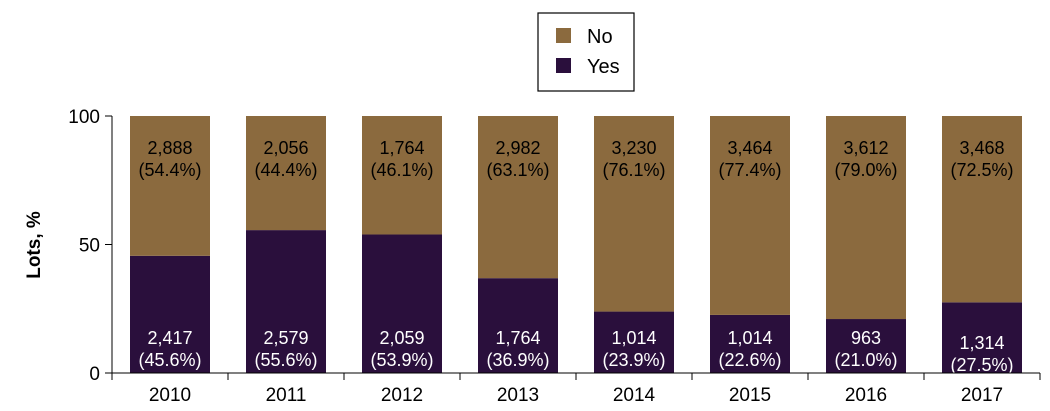 This screenshot has height=411, width=1050. What do you see at coordinates (749, 148) in the screenshot?
I see `label-no-count-2015: 3,464` at bounding box center [749, 148].